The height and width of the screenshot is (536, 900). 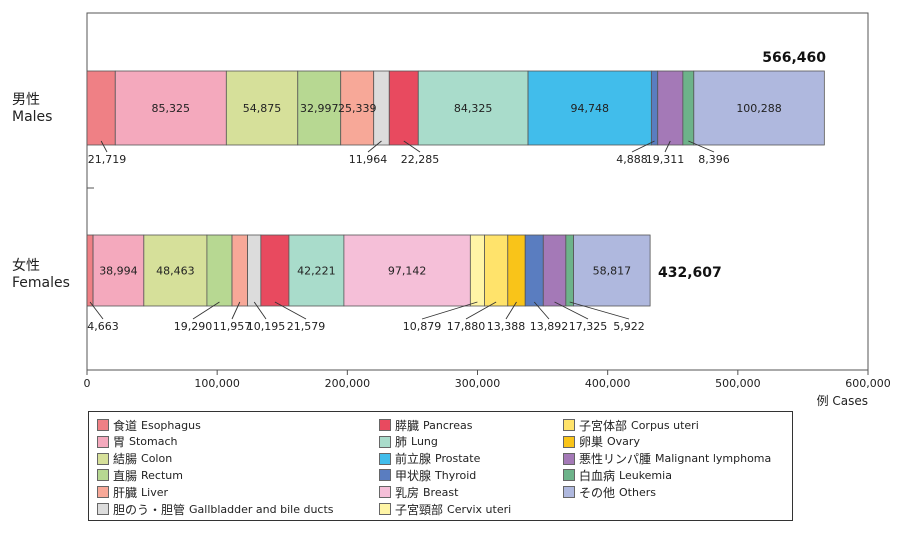 What do you see at coordinates (408, 442) in the screenshot?
I see `legend-item-lung: 肺 Lung` at bounding box center [408, 442].